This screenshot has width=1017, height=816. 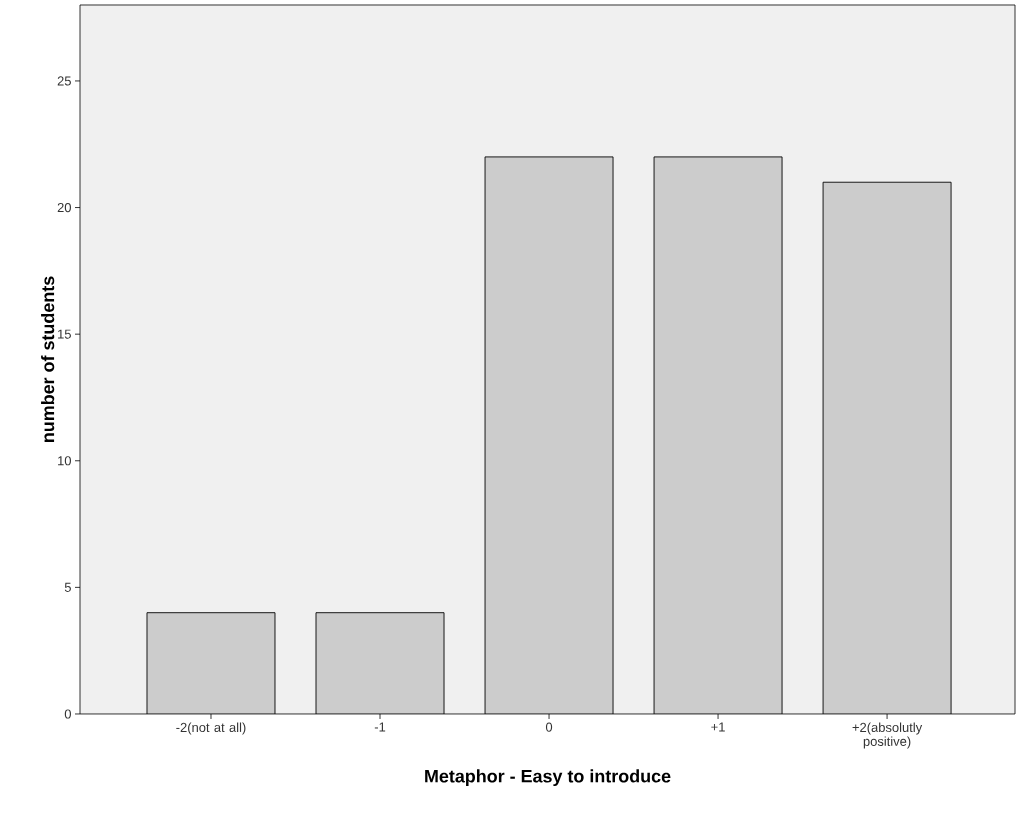 I want to click on y-tick-label: 15, so click(x=64, y=334).